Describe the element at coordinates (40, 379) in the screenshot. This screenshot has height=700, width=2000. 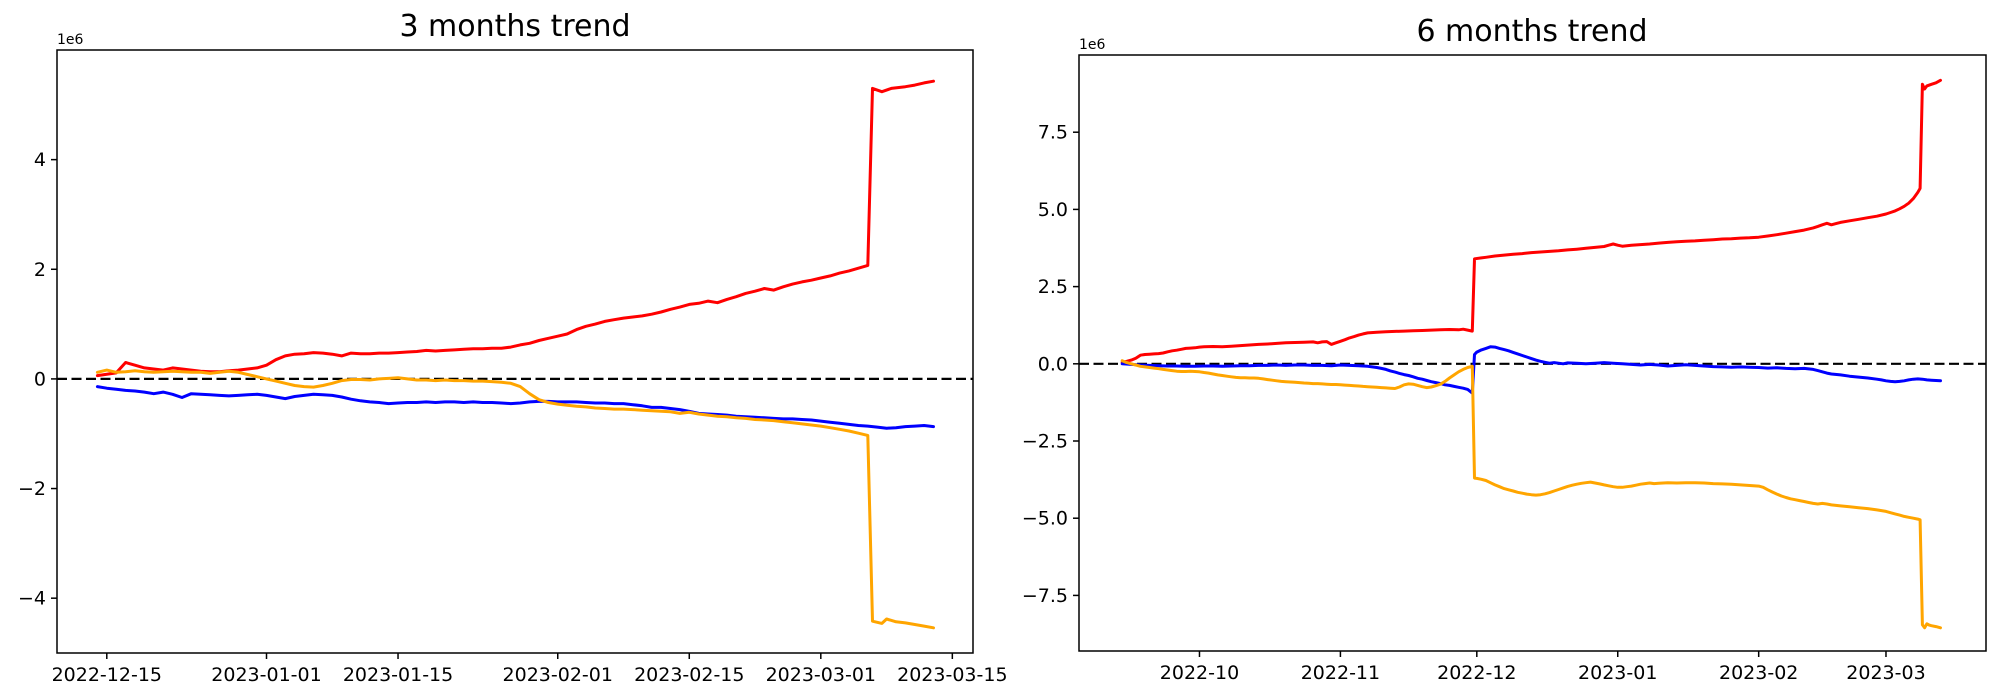
I see `y-tick-label: 0` at that location.